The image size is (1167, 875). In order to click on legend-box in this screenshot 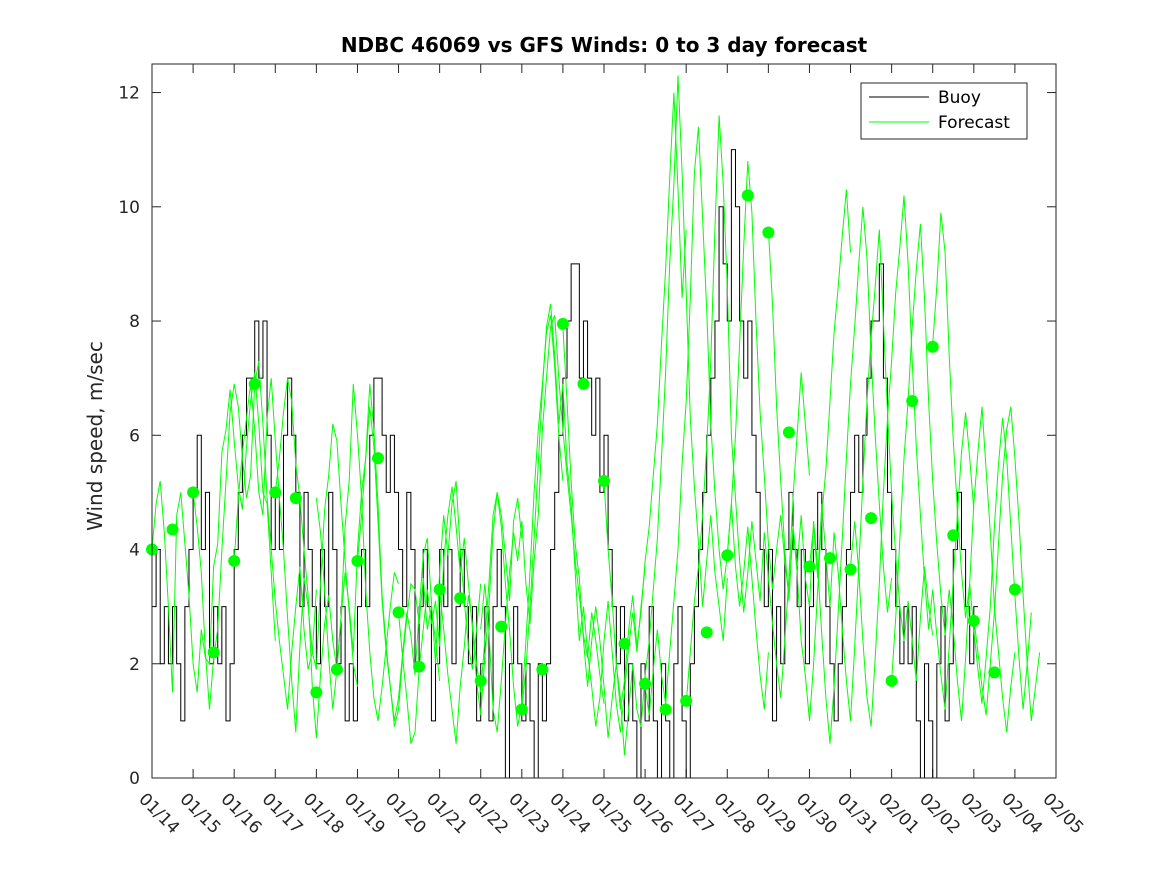, I will do `click(944, 111)`.